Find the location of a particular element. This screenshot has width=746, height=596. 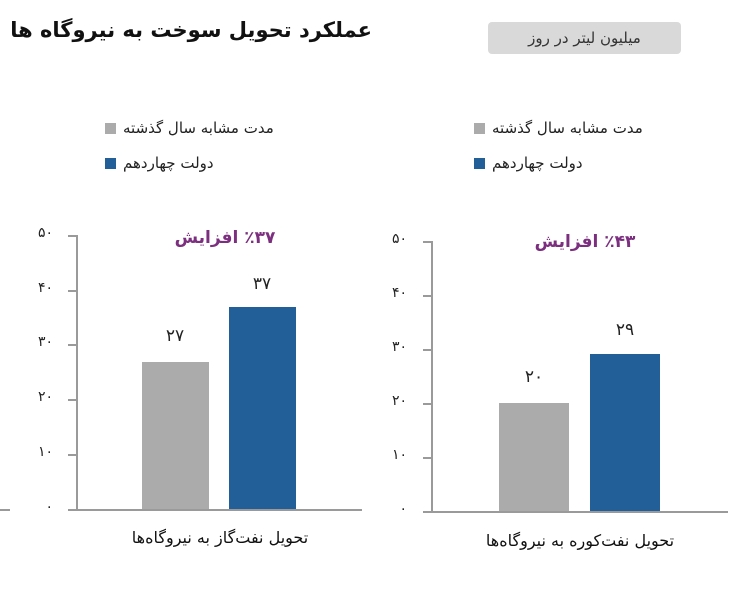

x-axis-label: تحویل نفت‌کوره به نیروگاه‌ها is located at coordinates (580, 540).